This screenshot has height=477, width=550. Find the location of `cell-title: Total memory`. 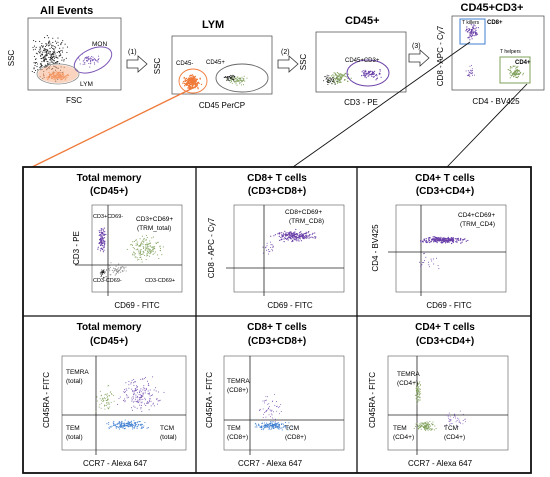

cell-title: Total memory is located at coordinates (109, 327).